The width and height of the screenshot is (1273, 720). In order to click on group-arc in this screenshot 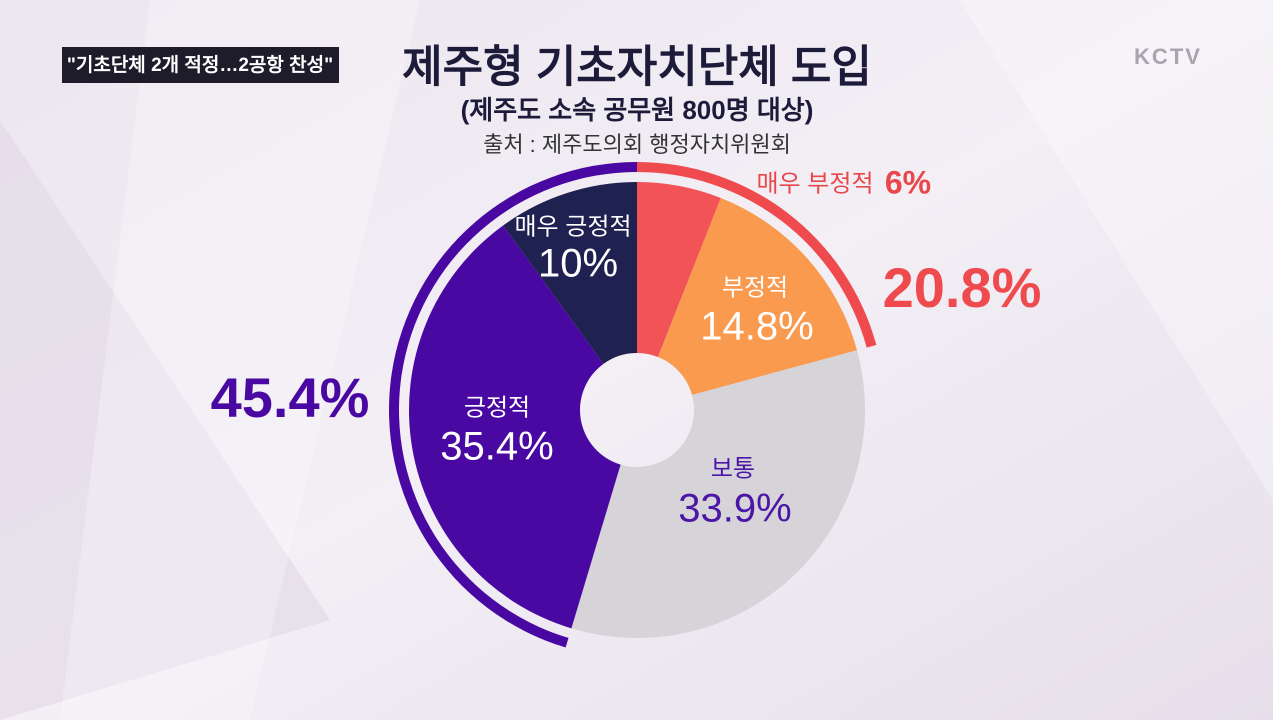, I will do `click(757, 255)`.